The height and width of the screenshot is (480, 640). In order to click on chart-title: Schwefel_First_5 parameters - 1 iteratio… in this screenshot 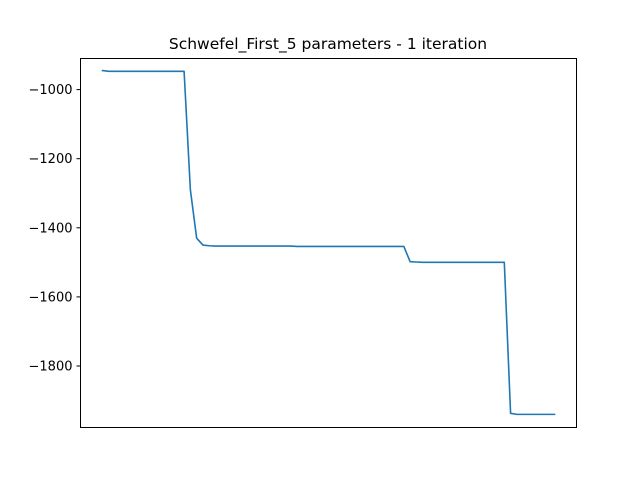, I will do `click(328, 44)`.